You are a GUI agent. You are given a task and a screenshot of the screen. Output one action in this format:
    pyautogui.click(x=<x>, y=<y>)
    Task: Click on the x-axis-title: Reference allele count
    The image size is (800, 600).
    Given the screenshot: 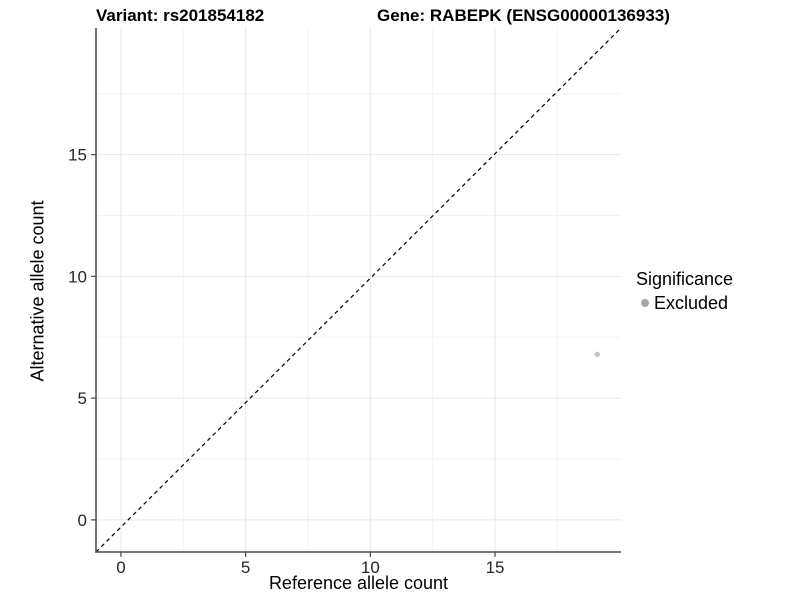 What is the action you would take?
    pyautogui.click(x=358, y=583)
    